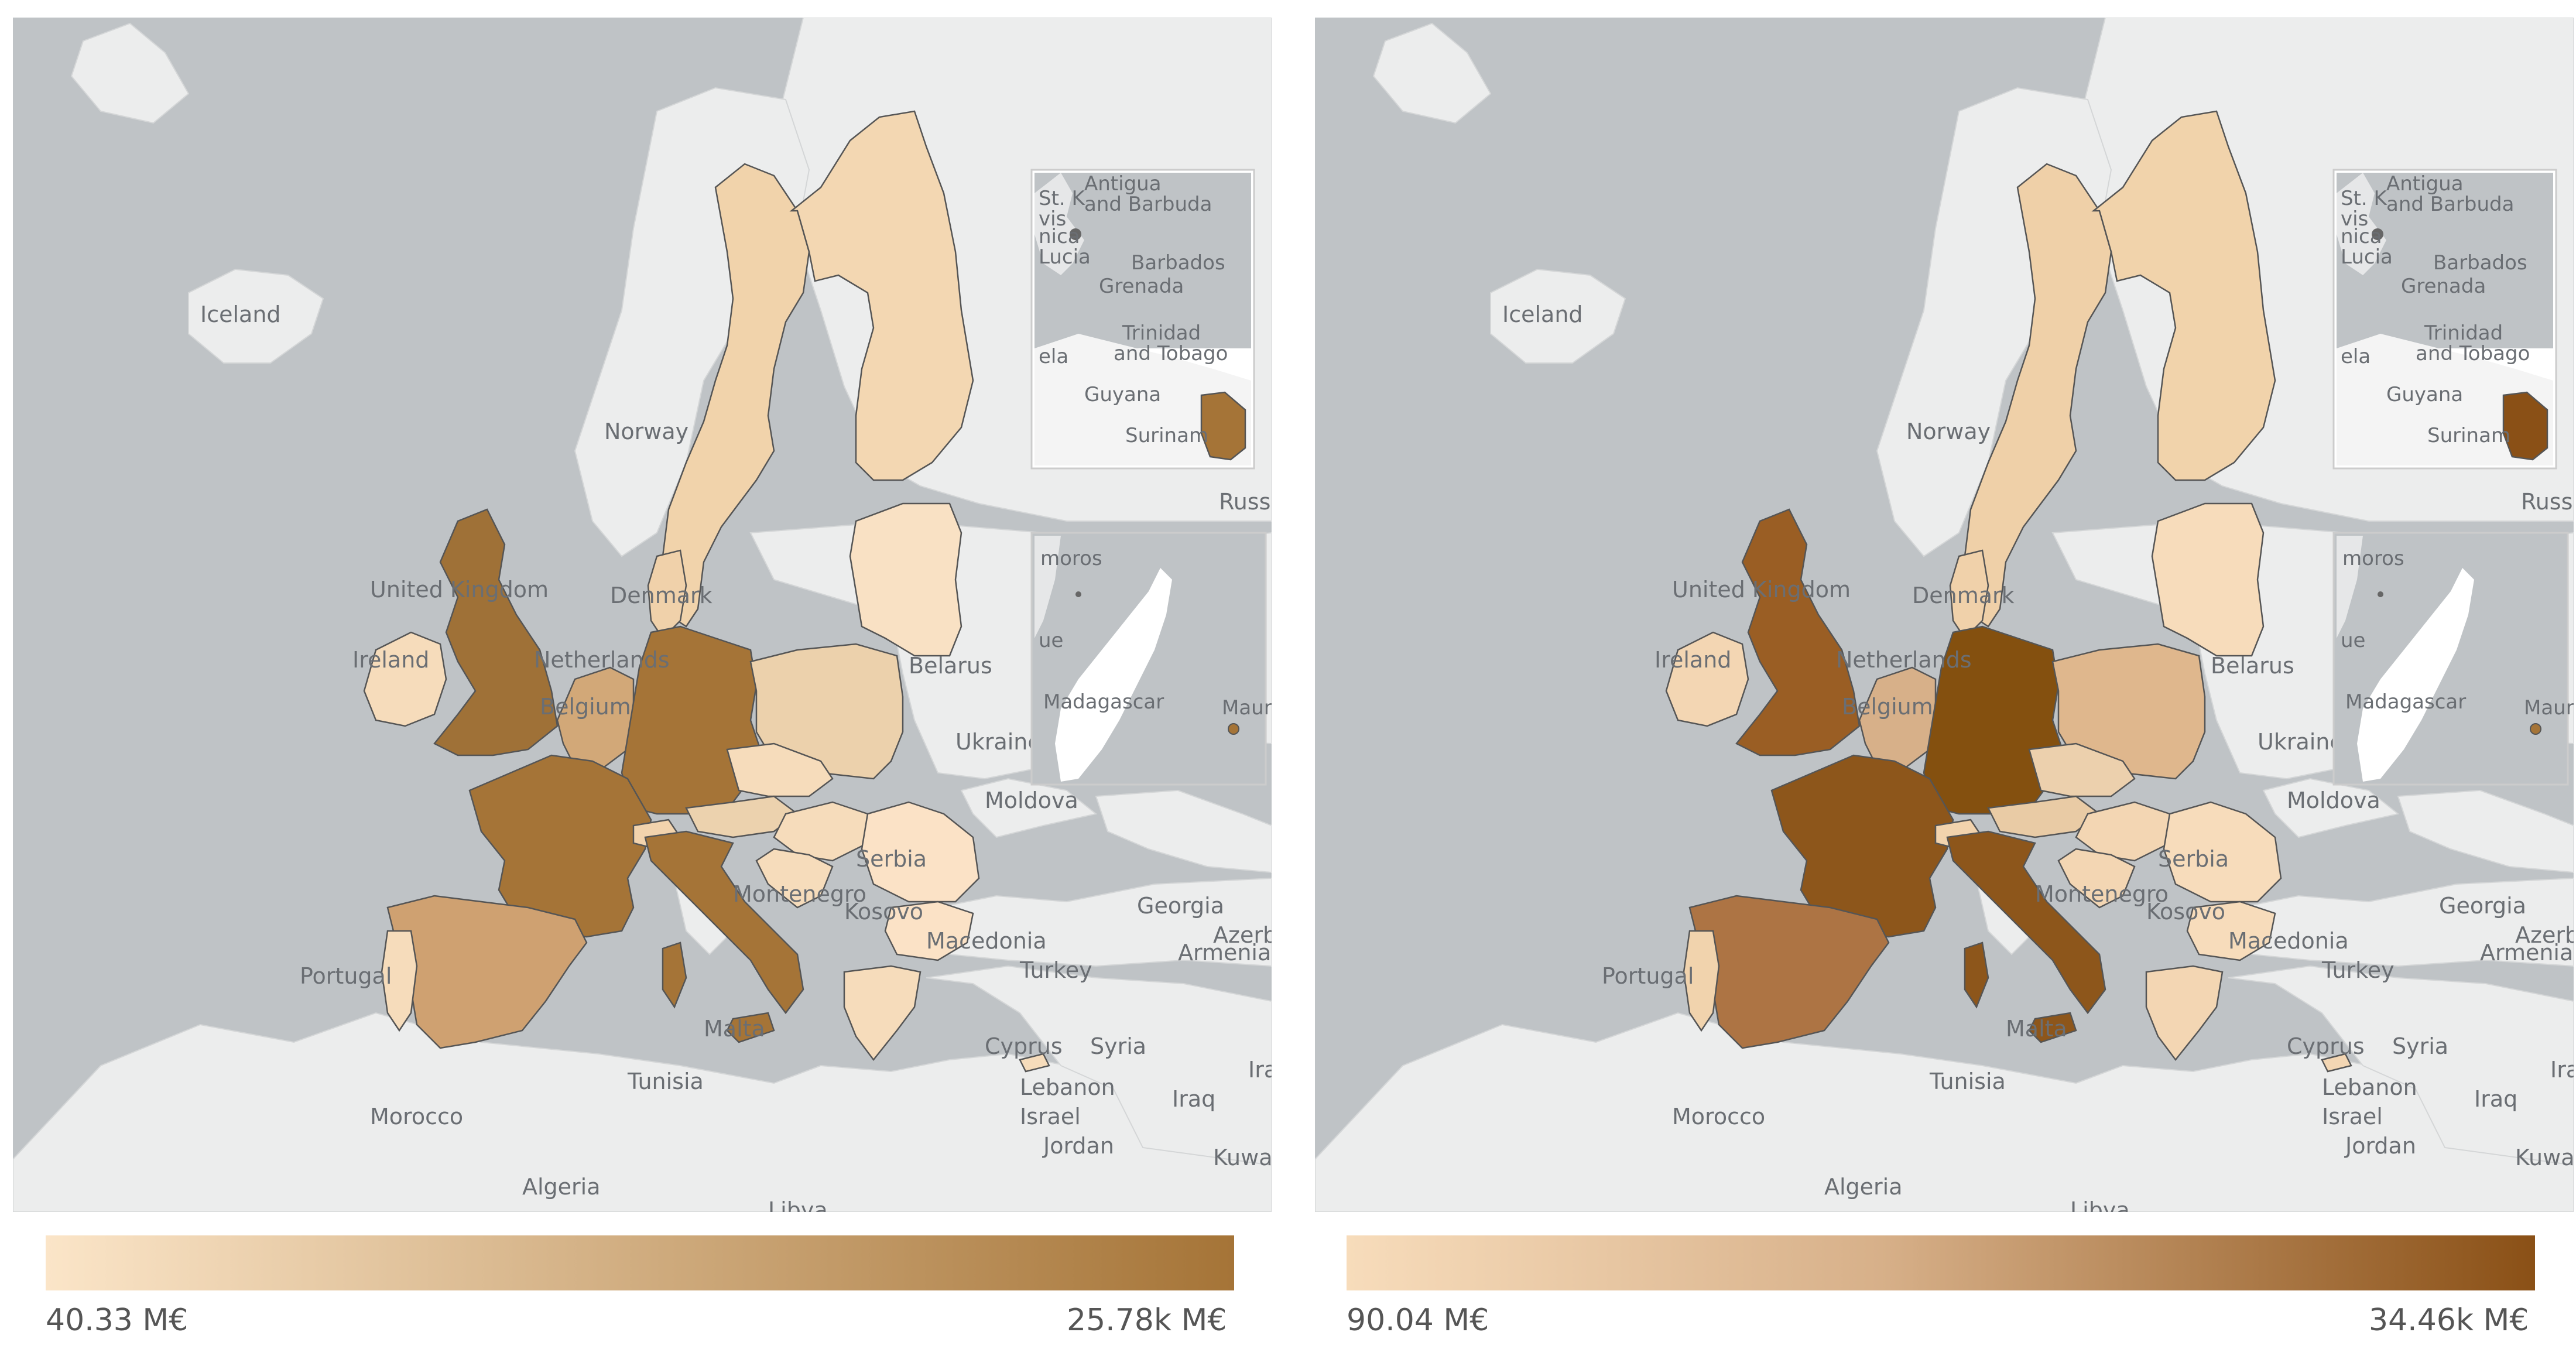 The width and height of the screenshot is (2576, 1349). Describe the element at coordinates (1648, 976) in the screenshot. I see `label-portugal: Portugal` at that location.